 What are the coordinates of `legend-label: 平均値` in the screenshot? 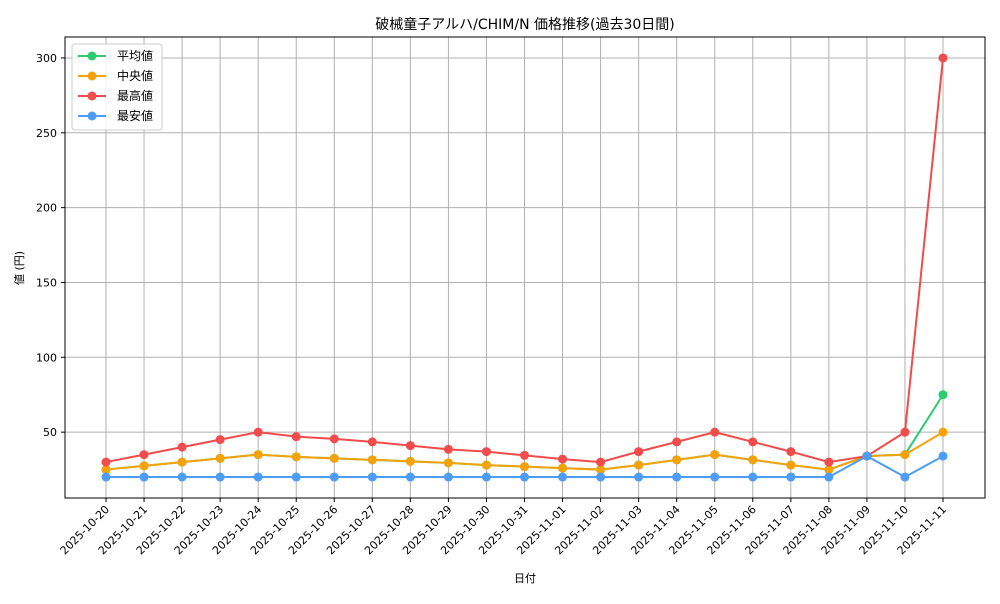 It's located at (135, 55).